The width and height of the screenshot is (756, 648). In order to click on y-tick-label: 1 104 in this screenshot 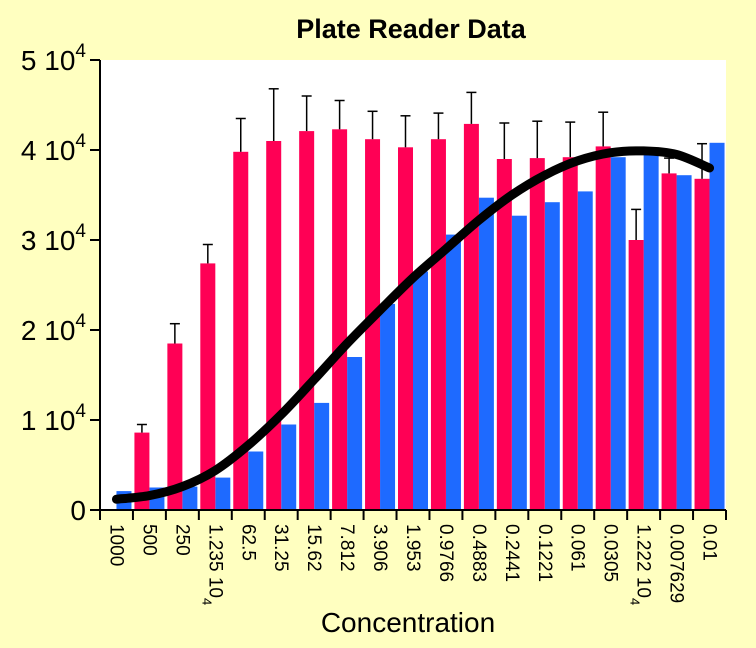, I will do `click(54, 418)`.